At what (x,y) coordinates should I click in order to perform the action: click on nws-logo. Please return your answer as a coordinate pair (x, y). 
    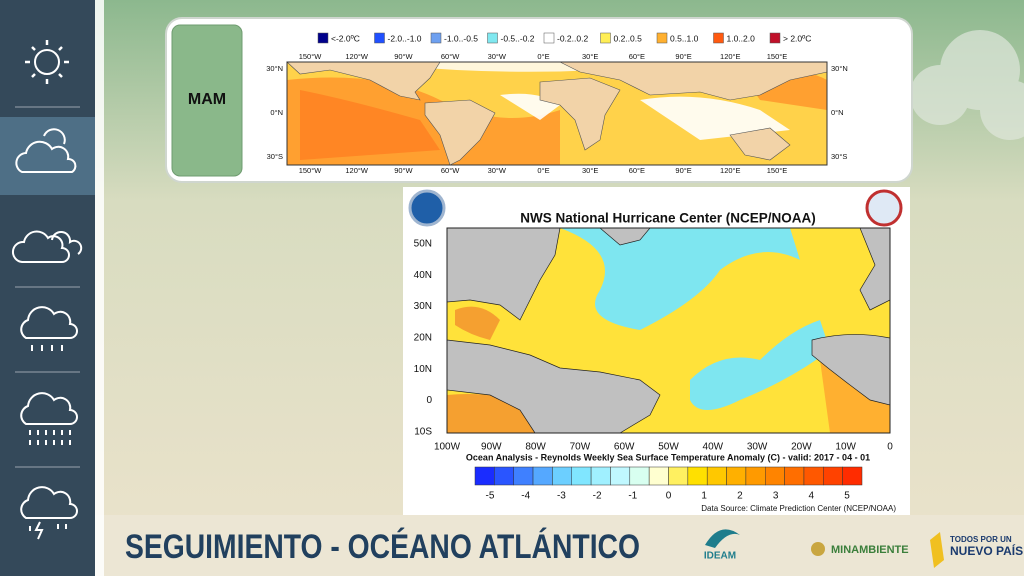
    Looking at the image, I should click on (884, 208).